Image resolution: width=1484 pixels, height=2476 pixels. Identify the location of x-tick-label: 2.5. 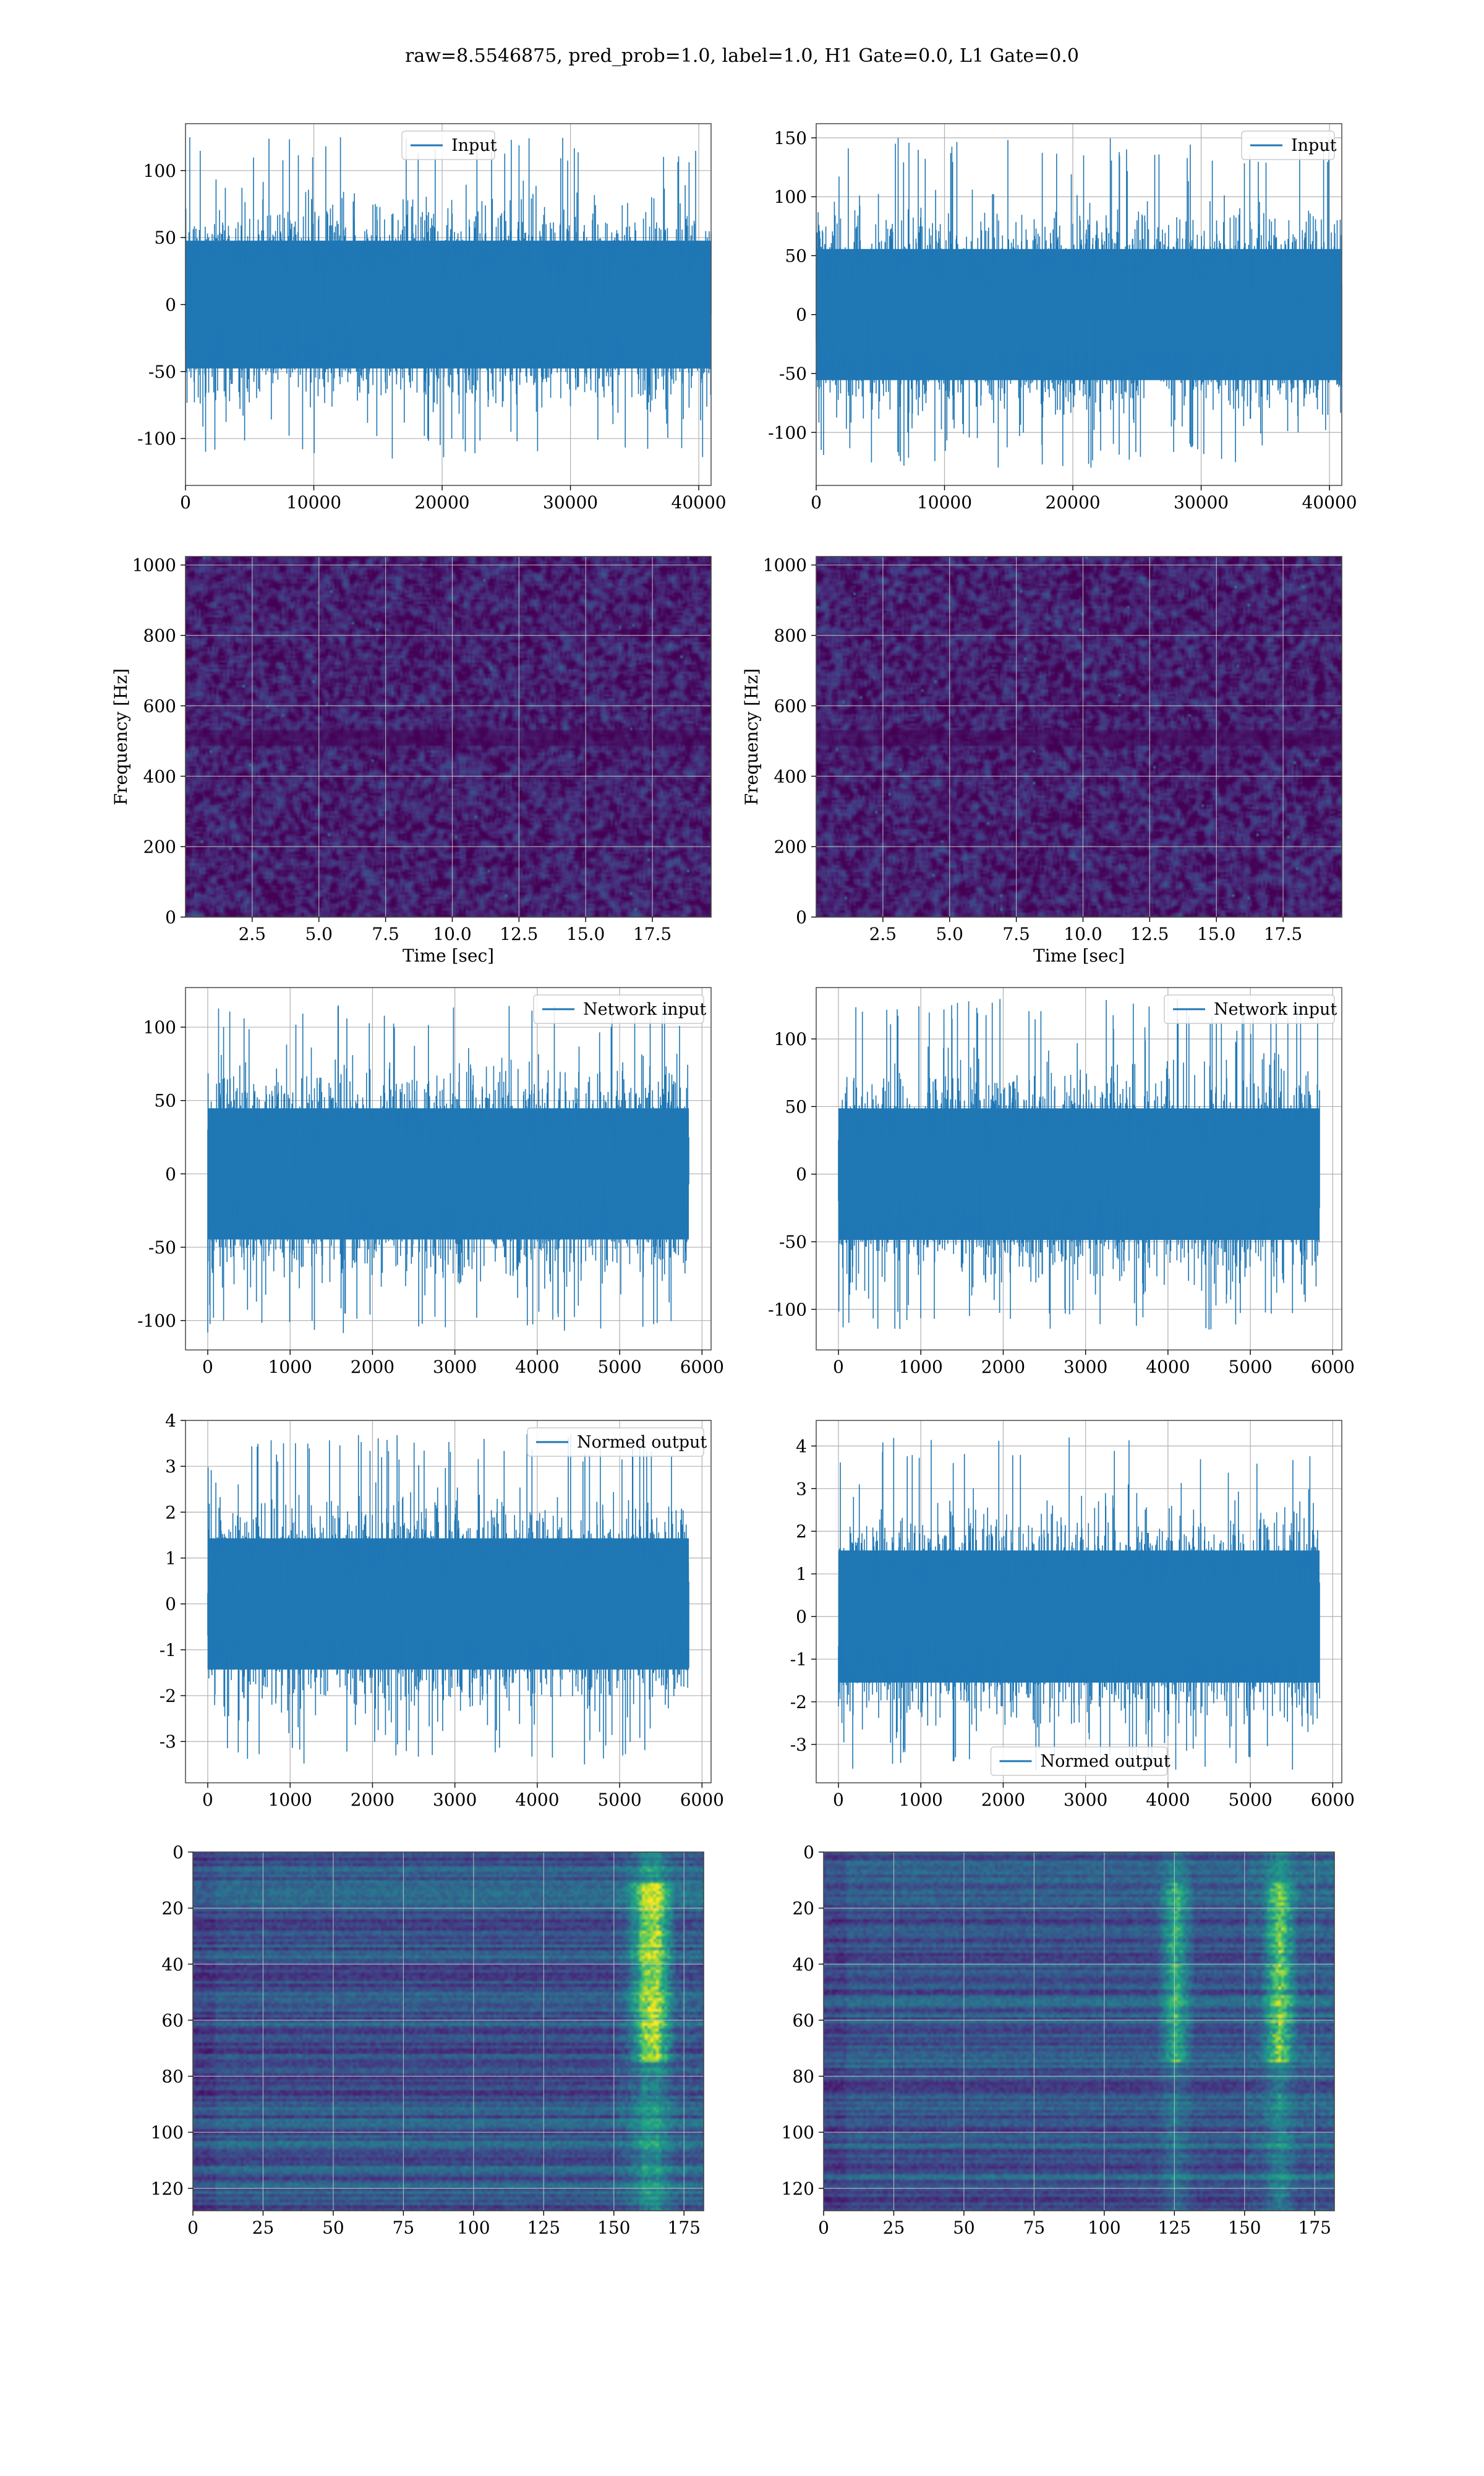
(253, 934).